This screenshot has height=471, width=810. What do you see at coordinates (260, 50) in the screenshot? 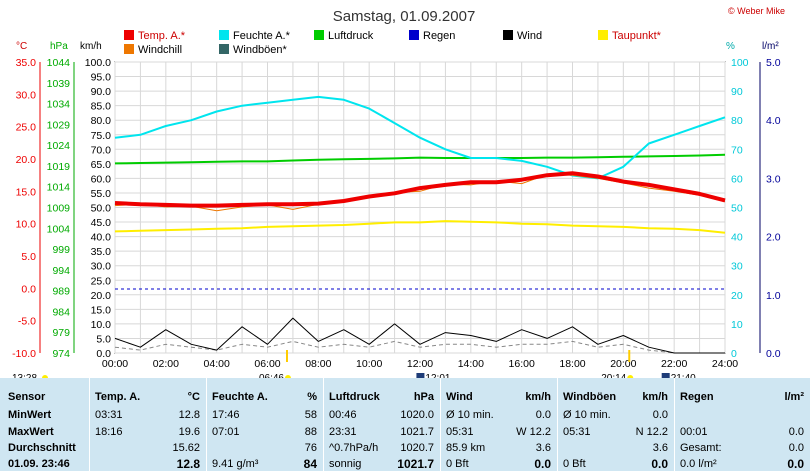
I see `legend-label: Windböen*` at bounding box center [260, 50].